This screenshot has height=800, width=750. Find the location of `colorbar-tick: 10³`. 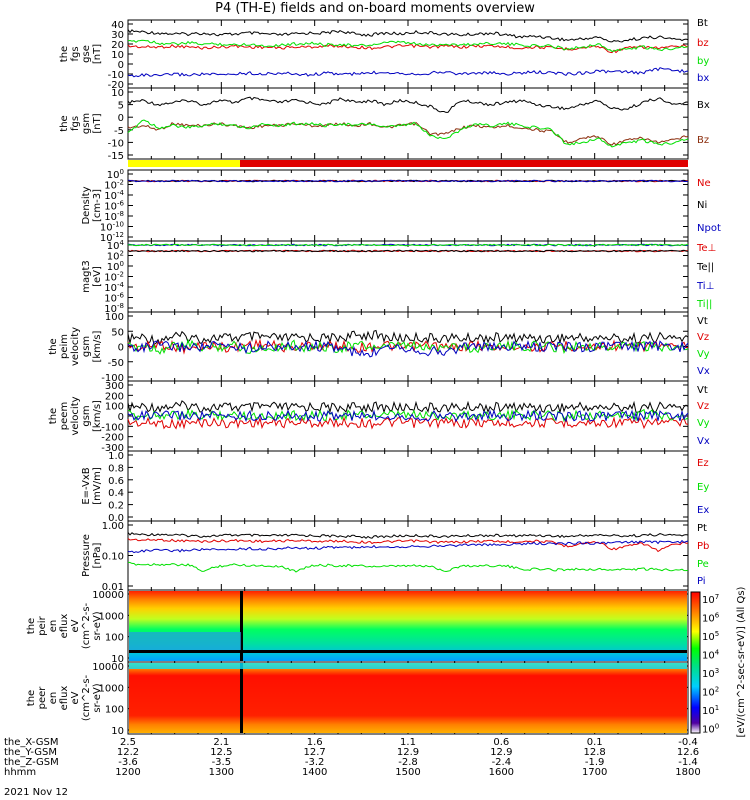

colorbar-tick: 10³ is located at coordinates (710, 673).